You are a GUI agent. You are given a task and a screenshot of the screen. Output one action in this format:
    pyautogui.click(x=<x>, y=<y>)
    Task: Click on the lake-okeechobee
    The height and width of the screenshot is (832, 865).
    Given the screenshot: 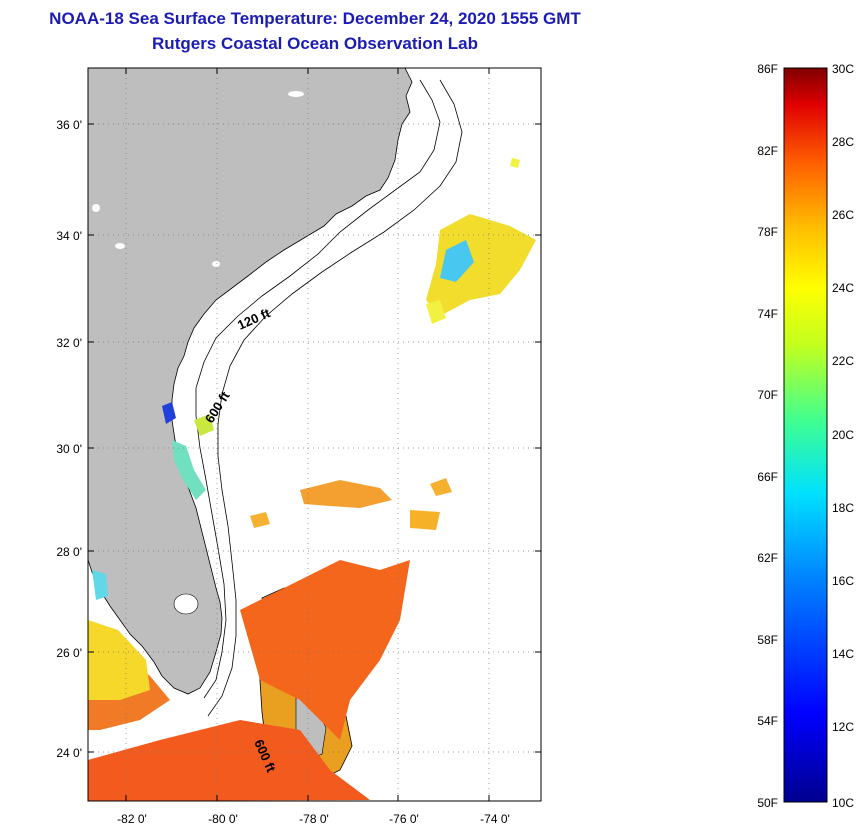 What is the action you would take?
    pyautogui.click(x=186, y=604)
    